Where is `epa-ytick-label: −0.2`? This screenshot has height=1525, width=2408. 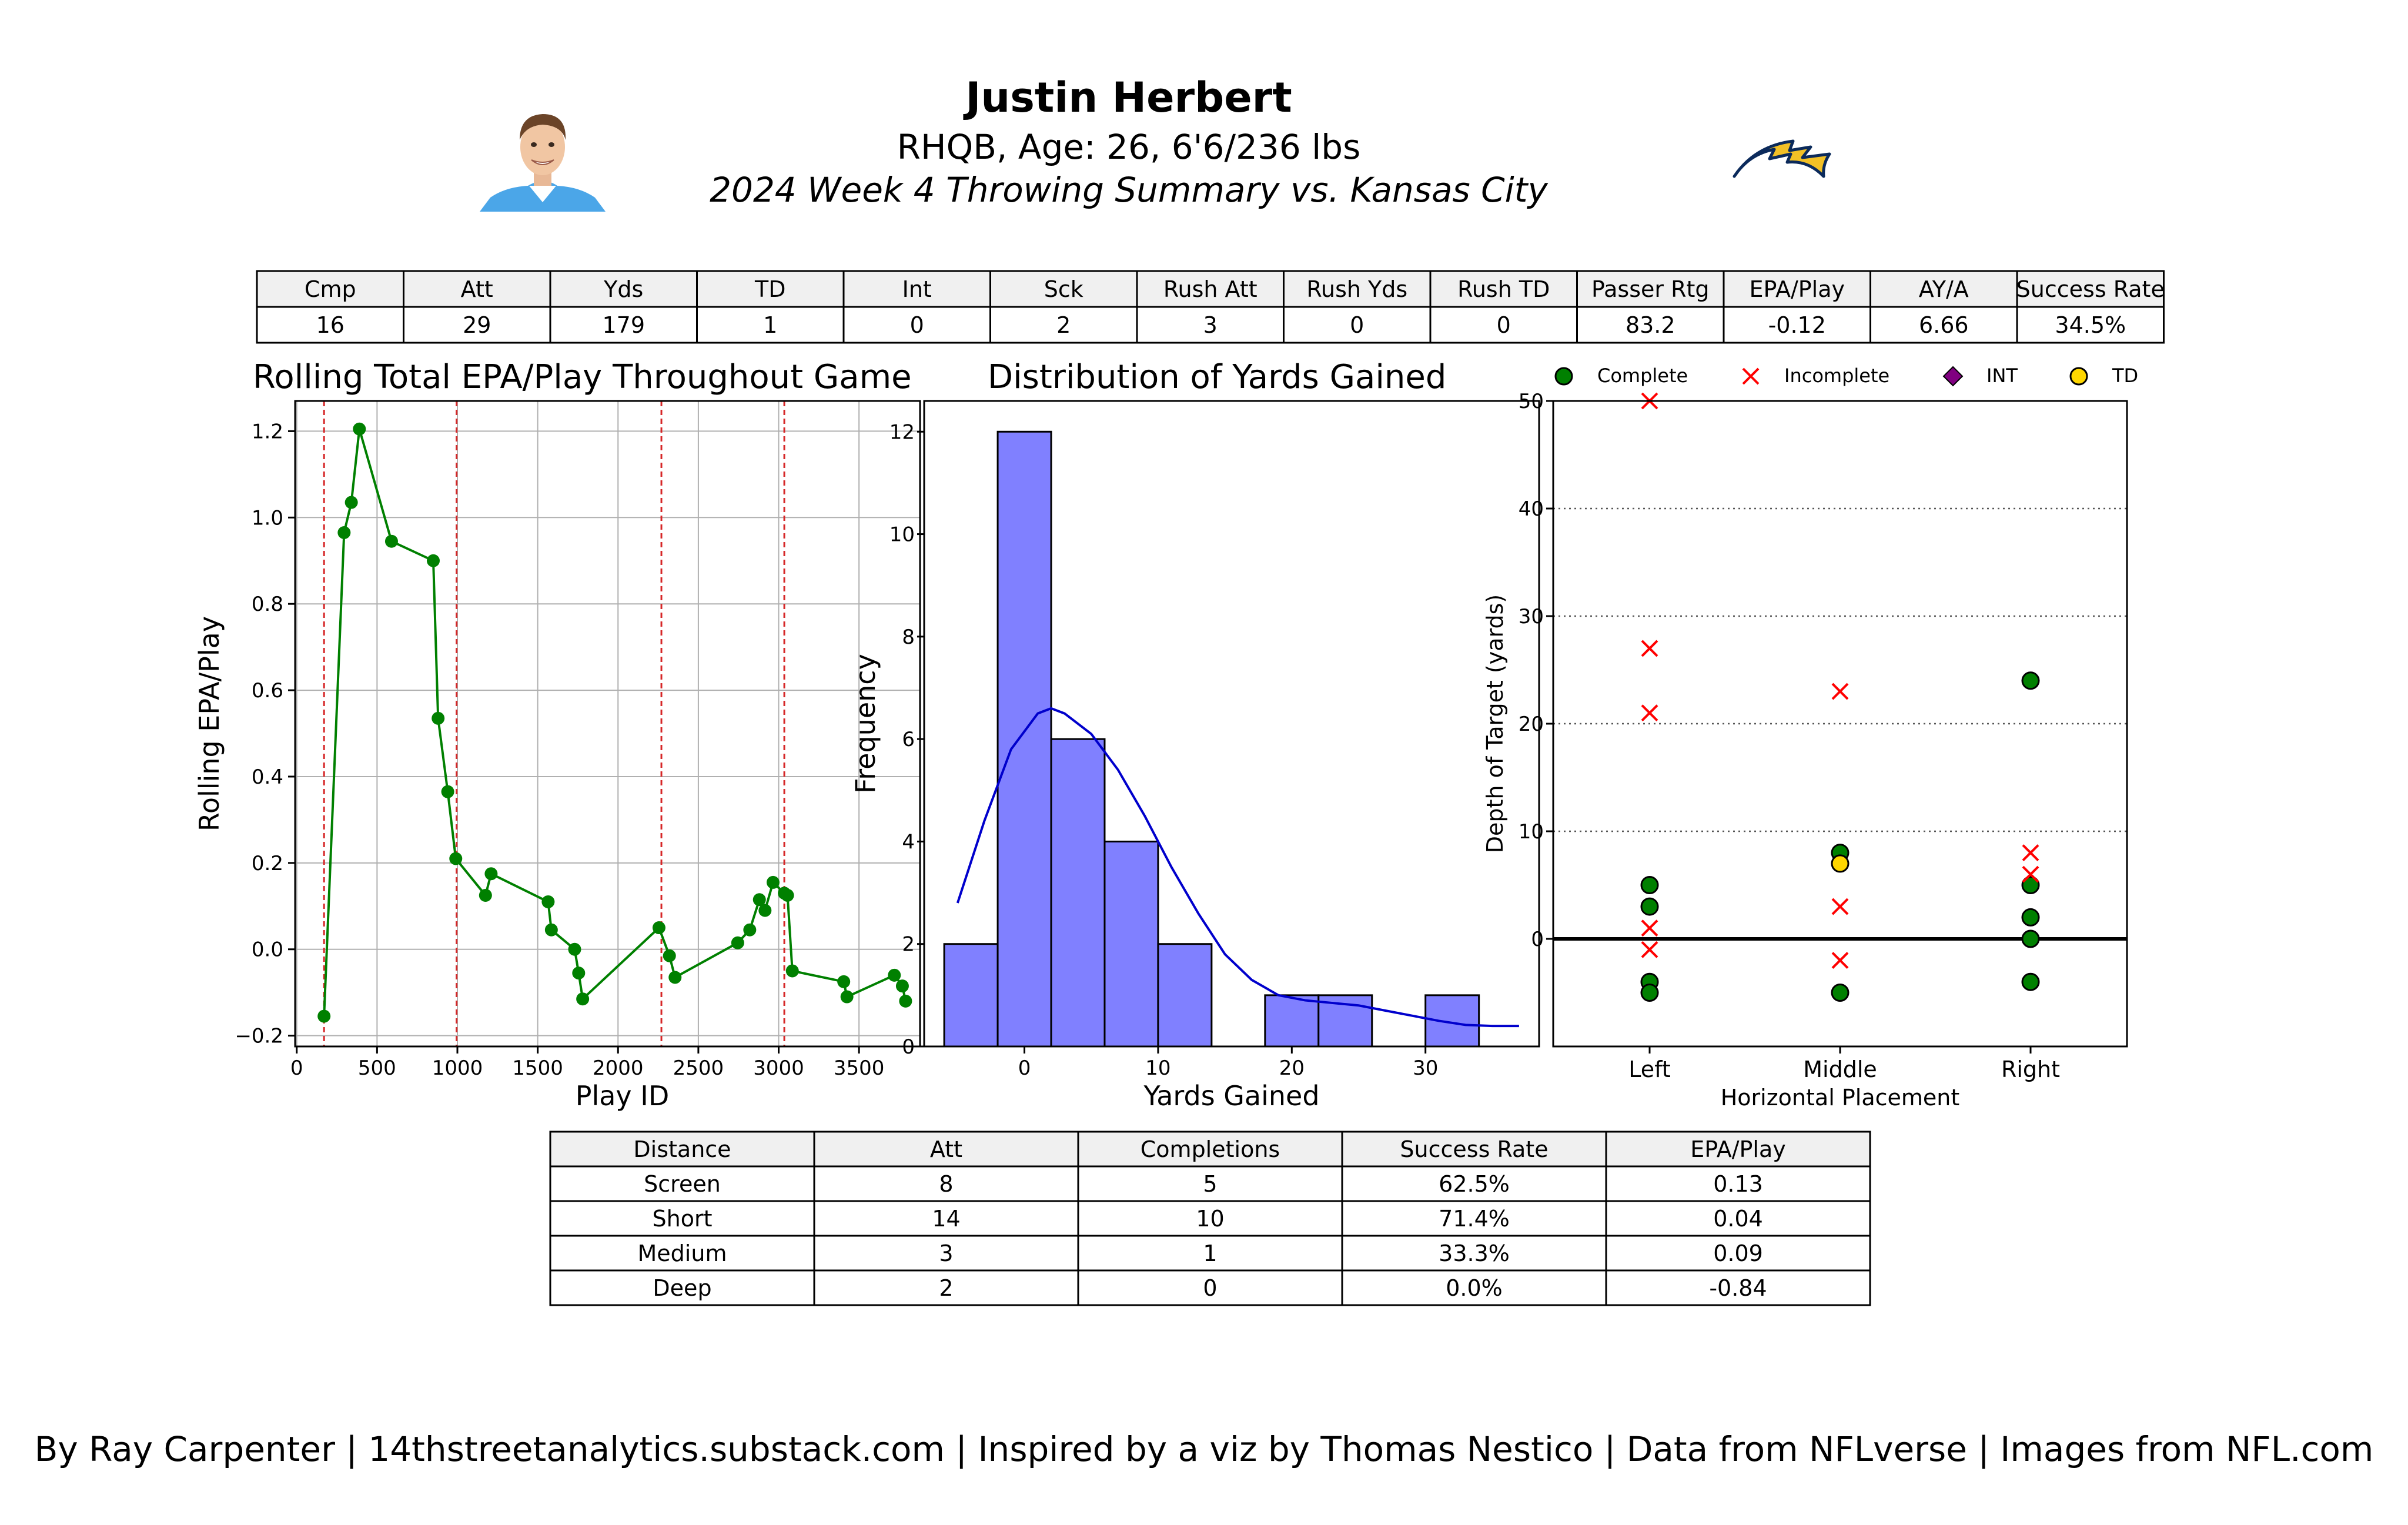 epa-ytick-label: −0.2 is located at coordinates (259, 1036).